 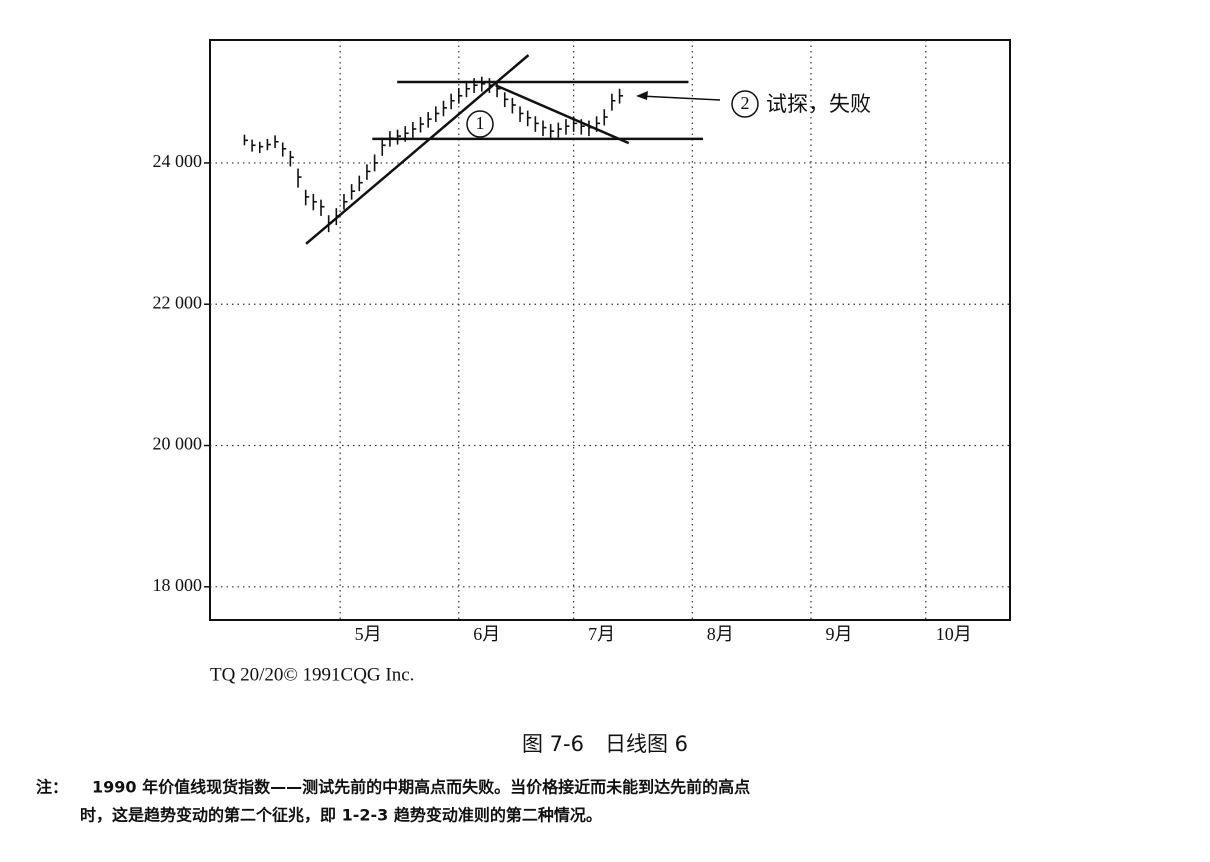 I want to click on x-tick-label: 7月, so click(x=601, y=634).